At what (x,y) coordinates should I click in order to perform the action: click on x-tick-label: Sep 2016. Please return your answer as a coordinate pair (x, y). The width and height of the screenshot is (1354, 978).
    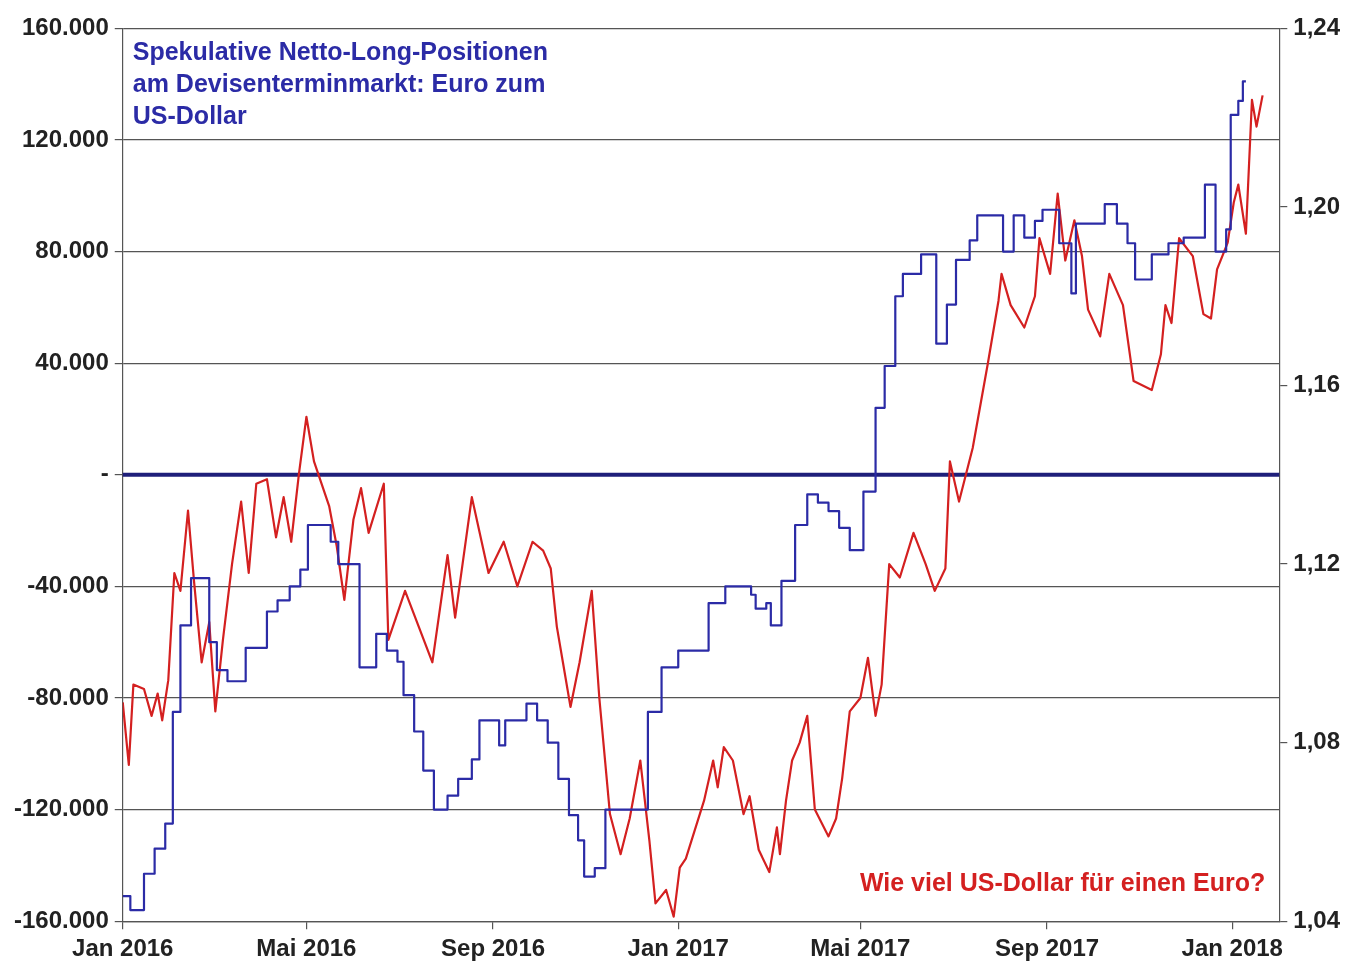
    Looking at the image, I should click on (493, 948).